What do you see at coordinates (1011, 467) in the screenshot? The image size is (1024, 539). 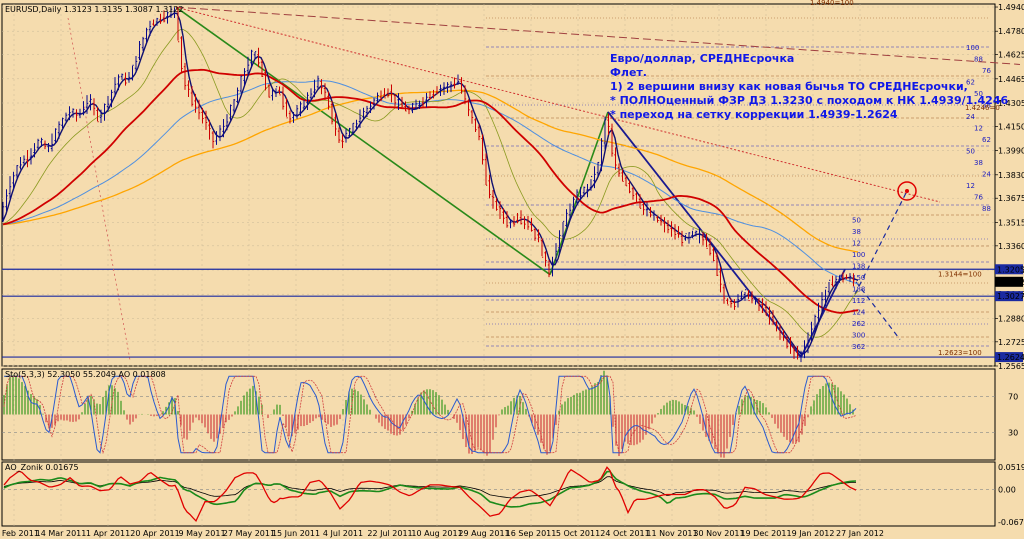 I see `ao-tick-label: 0.05197` at bounding box center [1011, 467].